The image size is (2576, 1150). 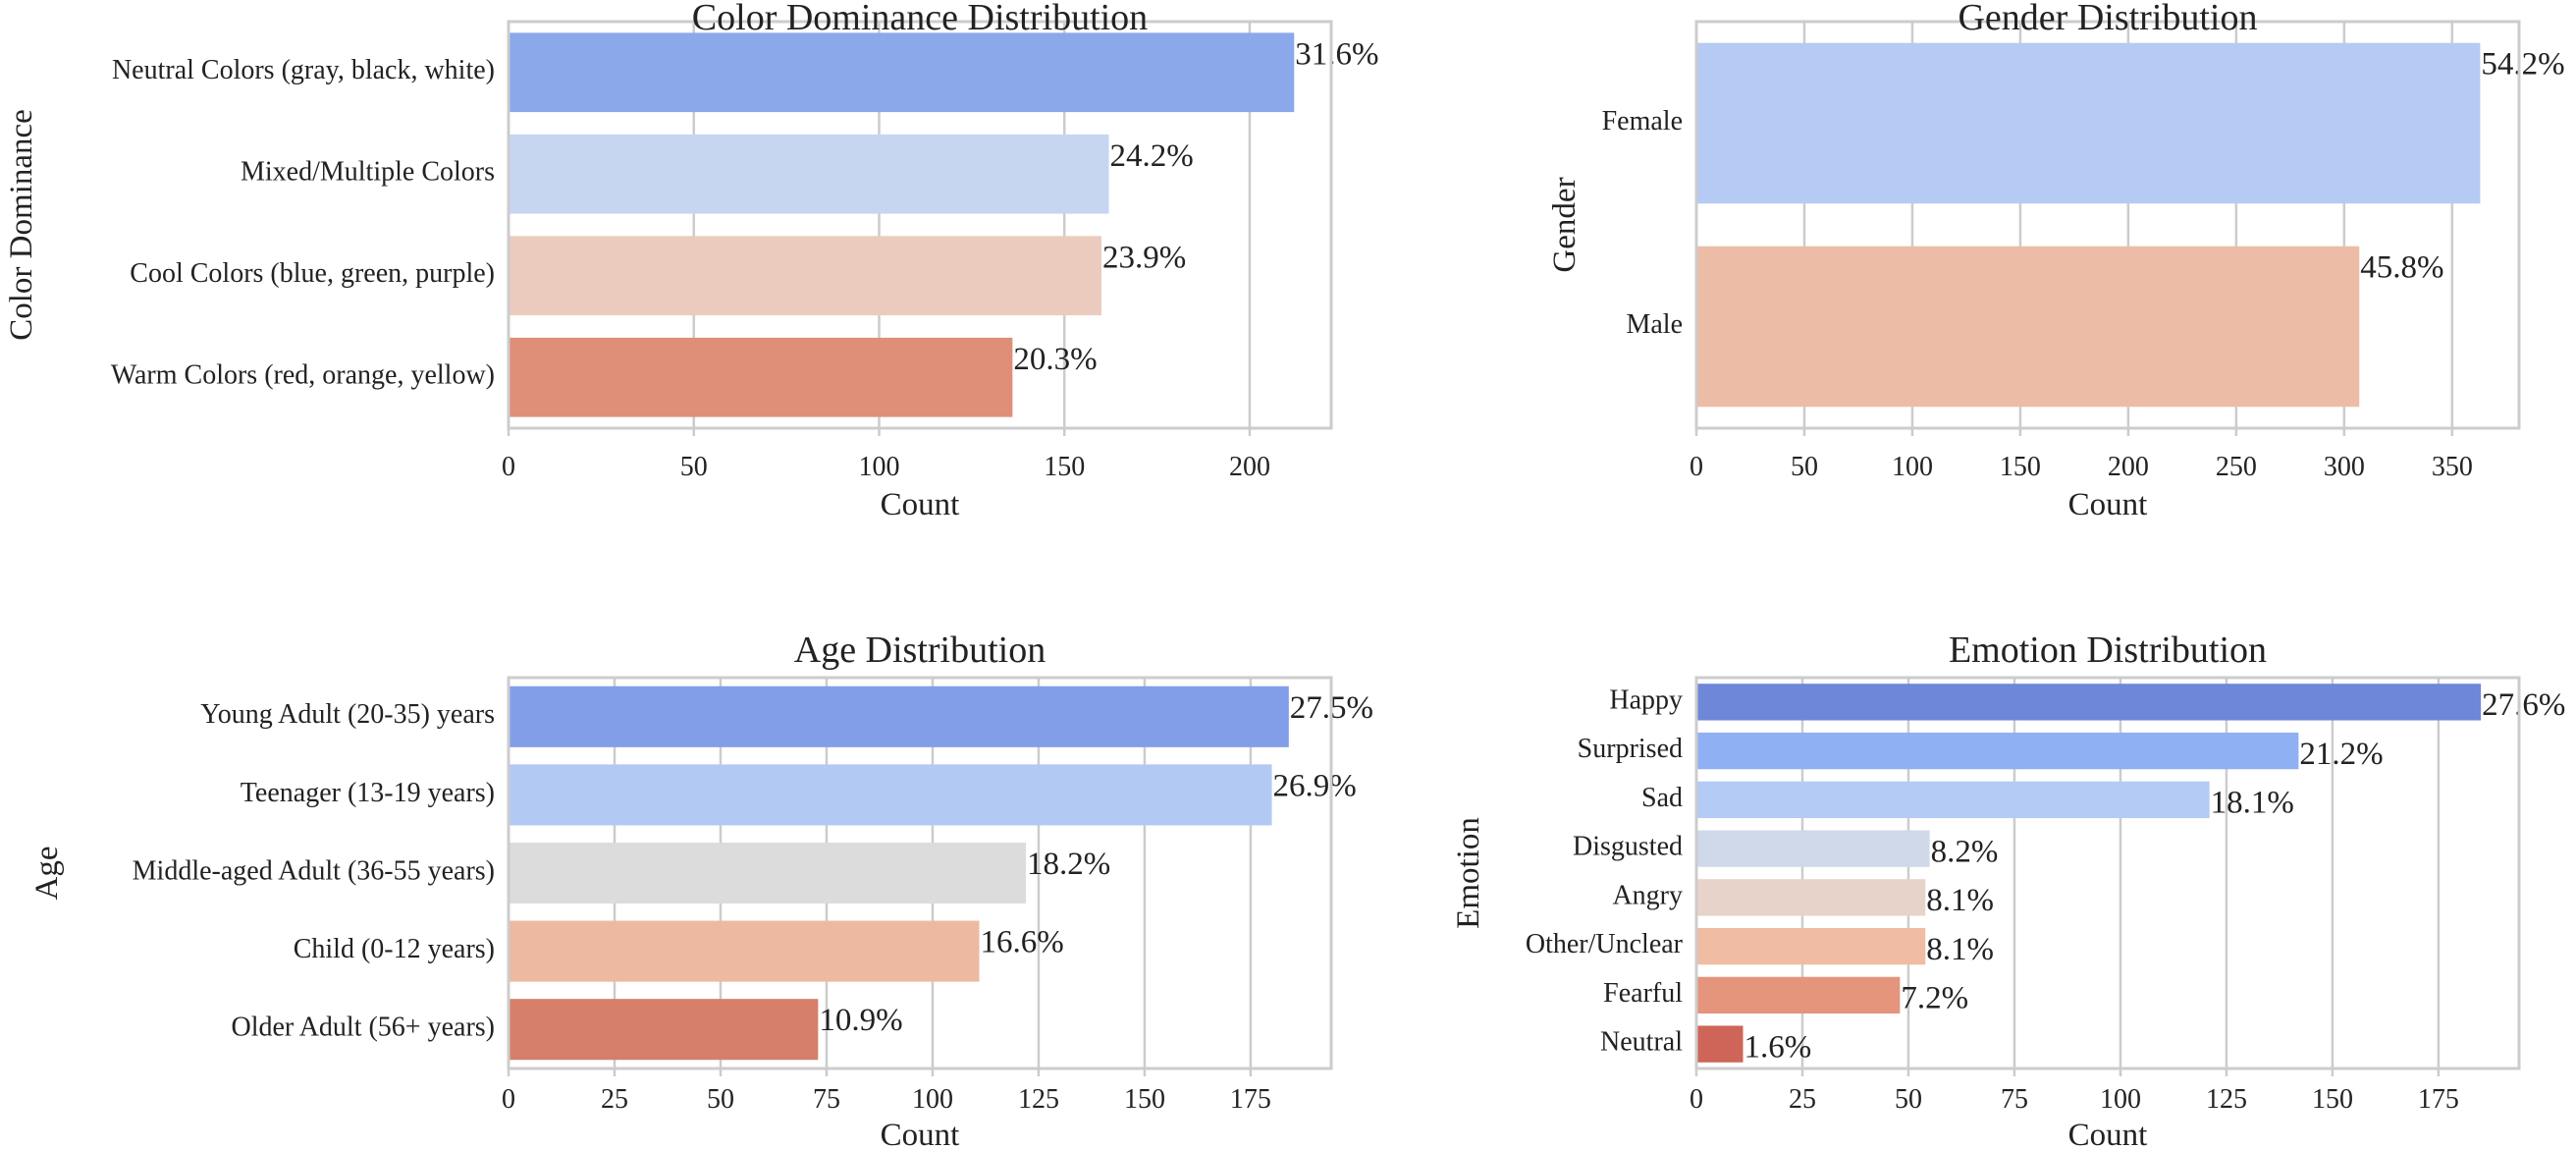 What do you see at coordinates (2523, 705) in the screenshot?
I see `data-label: 27.6%` at bounding box center [2523, 705].